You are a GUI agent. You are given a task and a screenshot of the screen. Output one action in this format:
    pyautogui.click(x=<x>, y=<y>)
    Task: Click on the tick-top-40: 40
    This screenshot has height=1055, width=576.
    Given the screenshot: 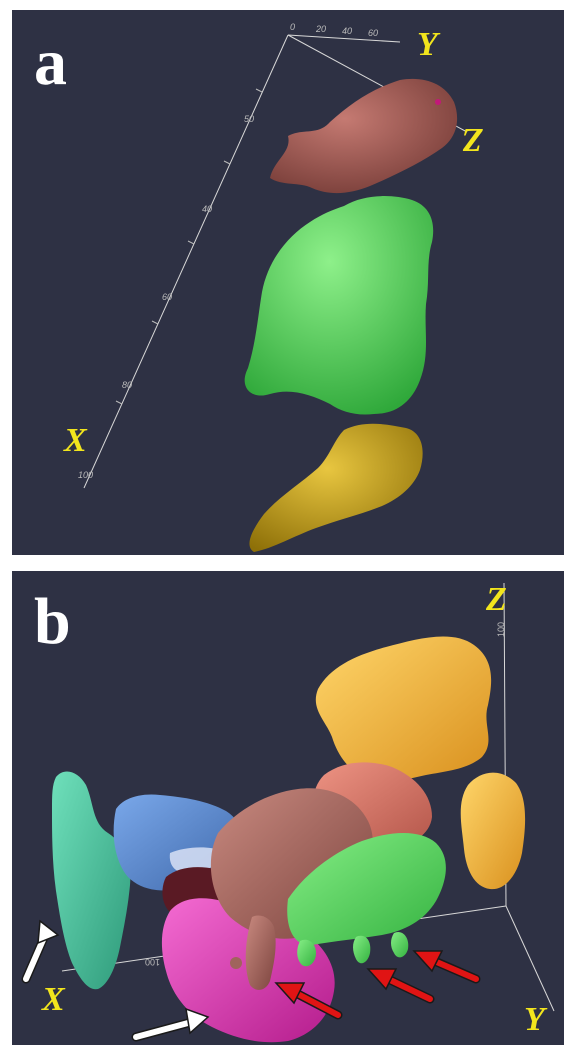 What is the action you would take?
    pyautogui.click(x=347, y=31)
    